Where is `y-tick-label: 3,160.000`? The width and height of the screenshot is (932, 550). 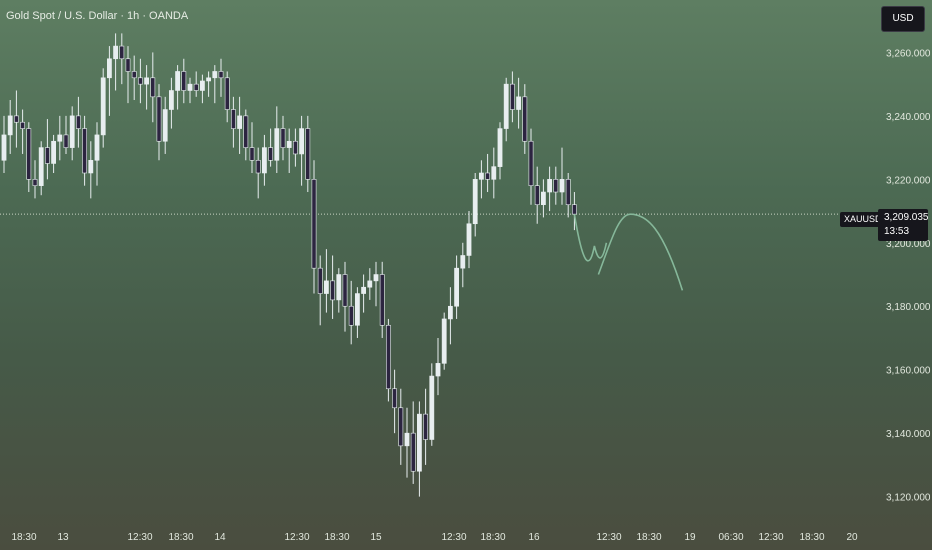
y-tick-label: 3,160.000 is located at coordinates (908, 371).